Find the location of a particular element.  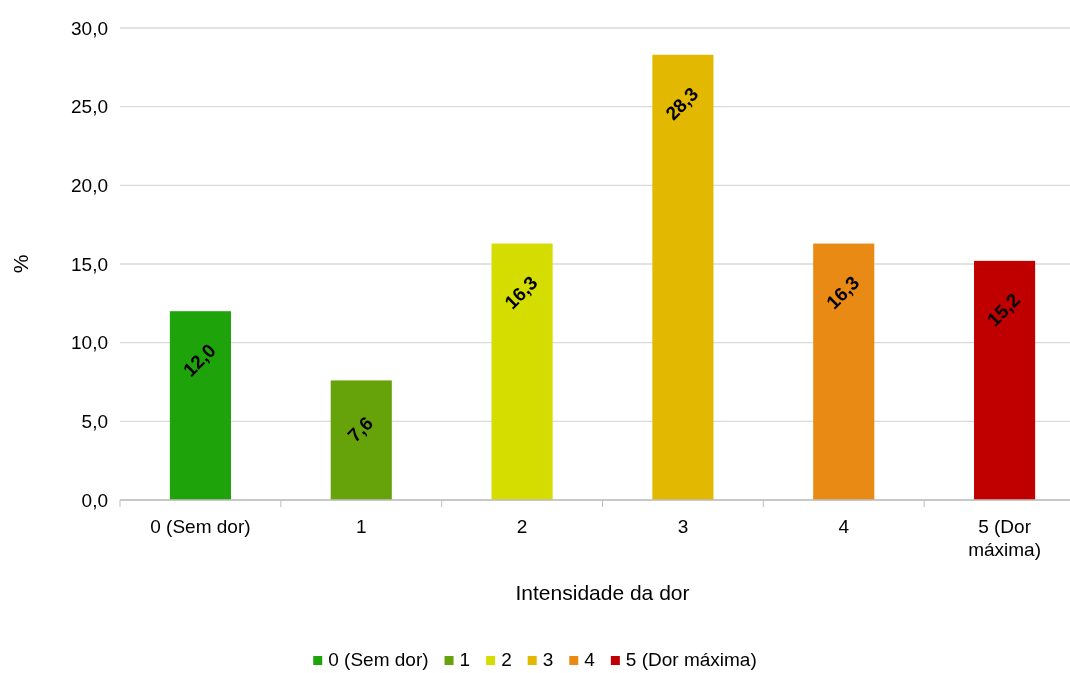

legend-label: 5 (Dor máxima) is located at coordinates (691, 660).